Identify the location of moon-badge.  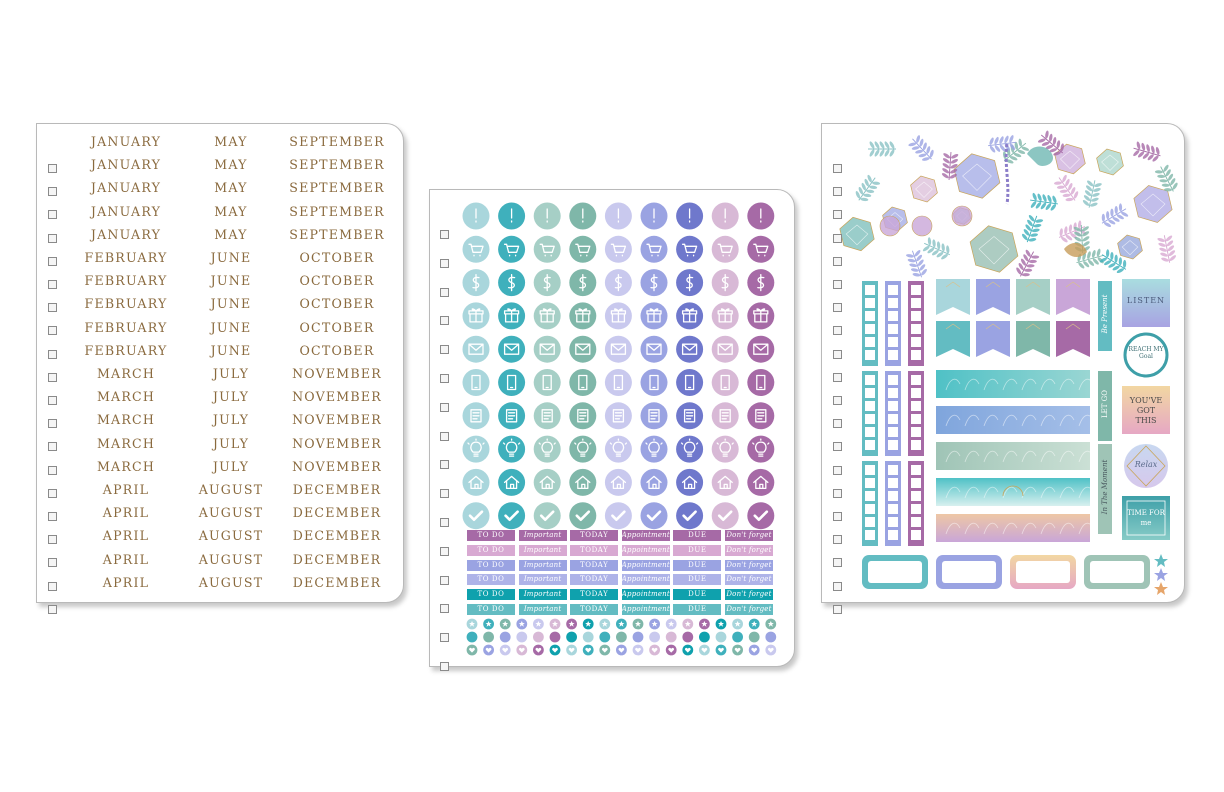
(922, 226).